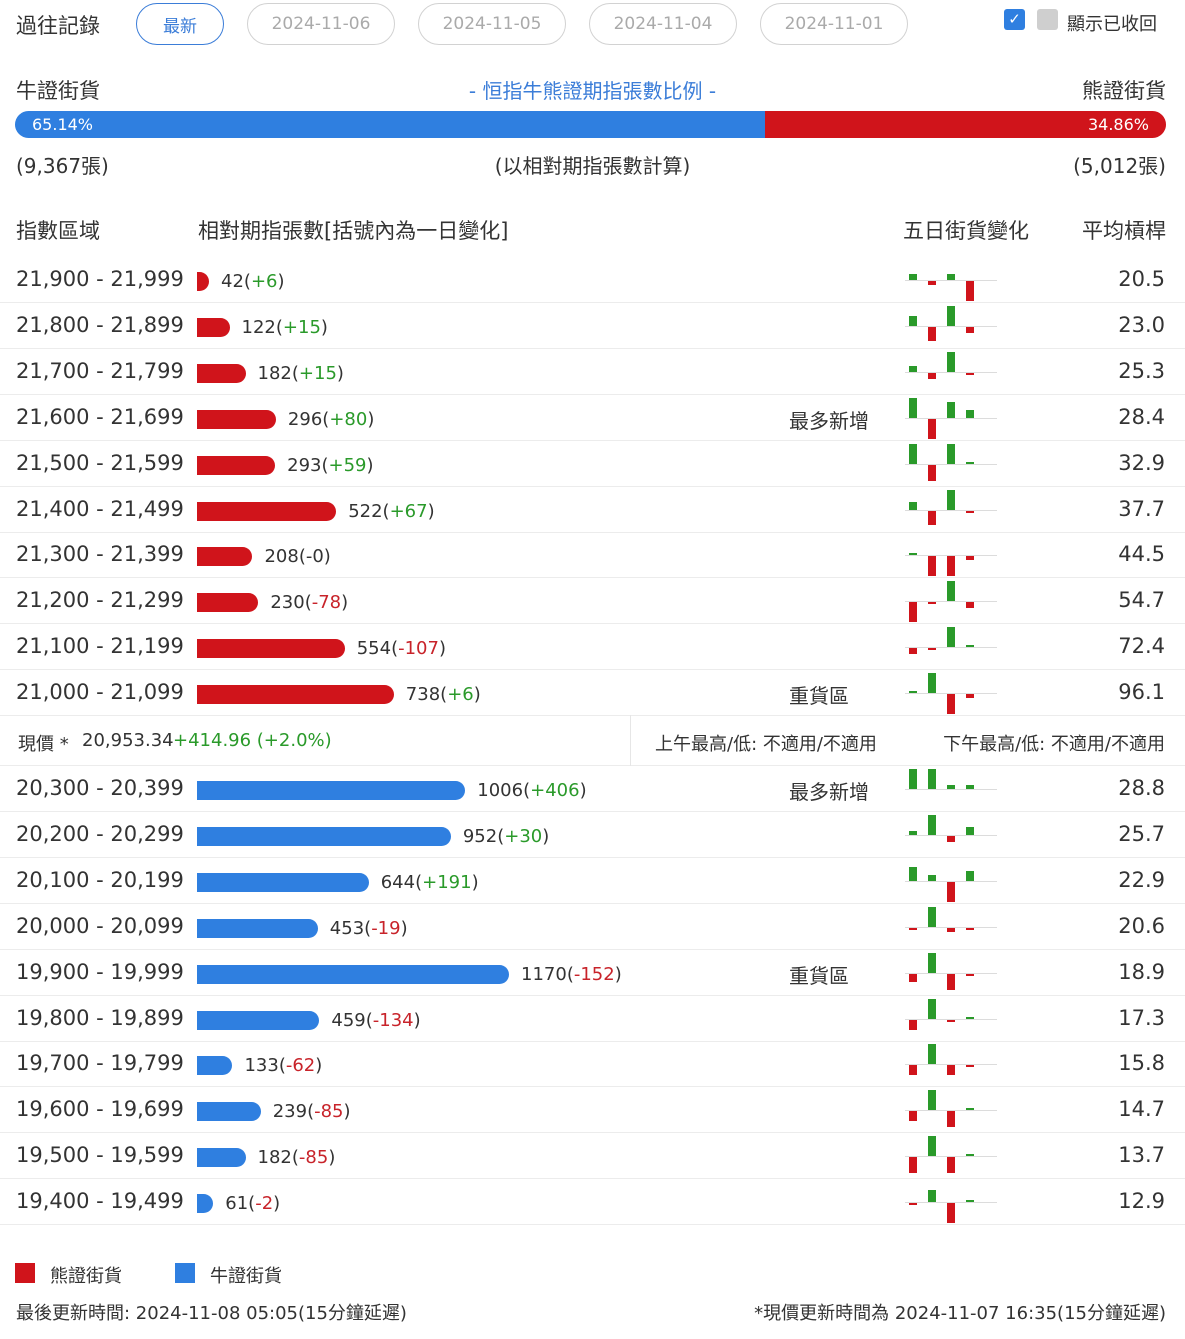 The width and height of the screenshot is (1185, 1339). I want to click on price-change: +414.96 (+2.0%), so click(252, 740).